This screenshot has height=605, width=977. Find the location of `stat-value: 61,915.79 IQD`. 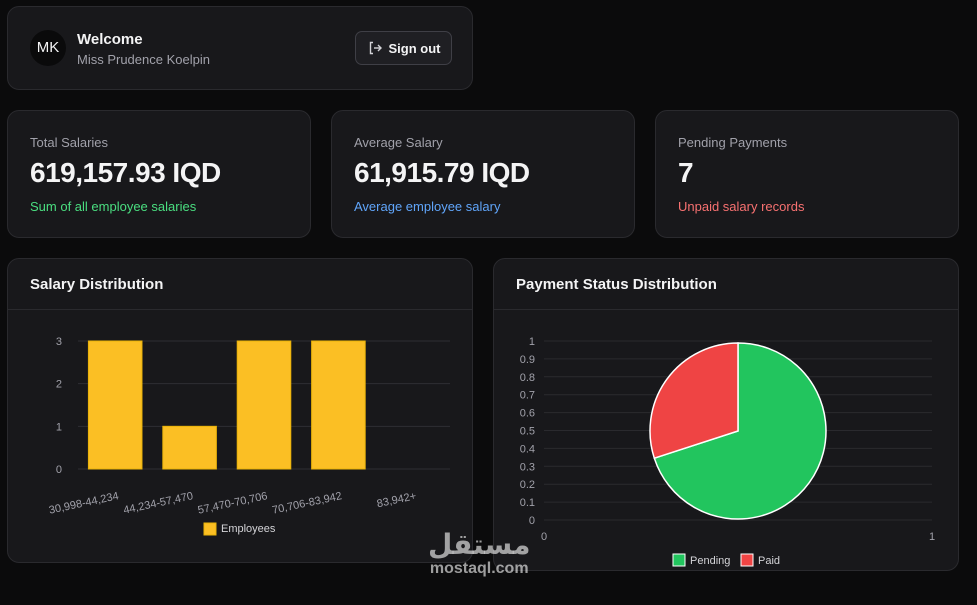

stat-value: 61,915.79 IQD is located at coordinates (442, 172).